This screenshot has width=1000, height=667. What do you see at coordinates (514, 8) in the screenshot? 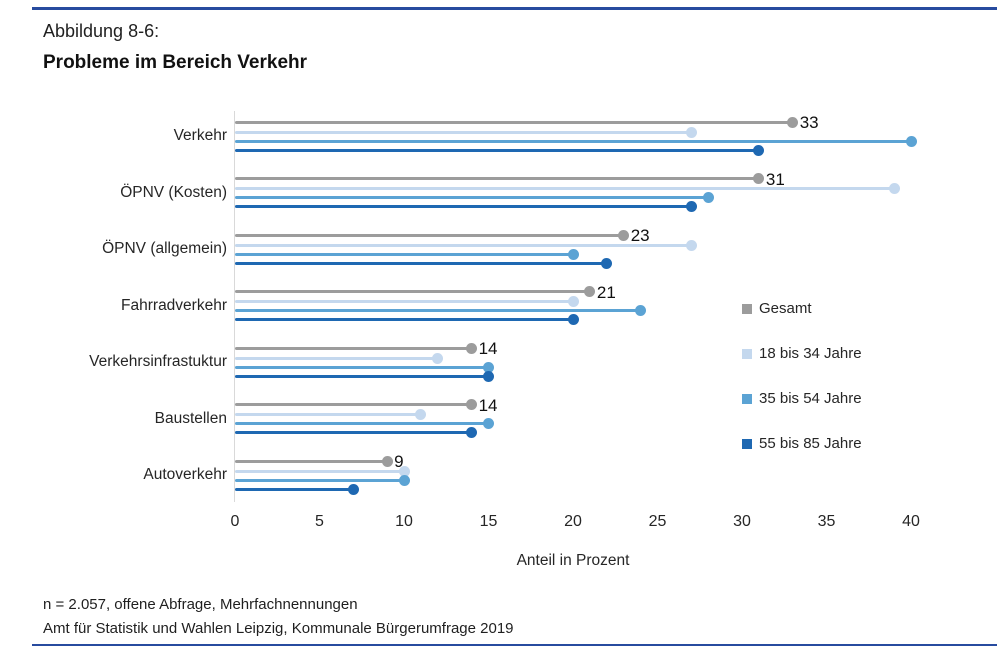
I see `figure-rule-top` at bounding box center [514, 8].